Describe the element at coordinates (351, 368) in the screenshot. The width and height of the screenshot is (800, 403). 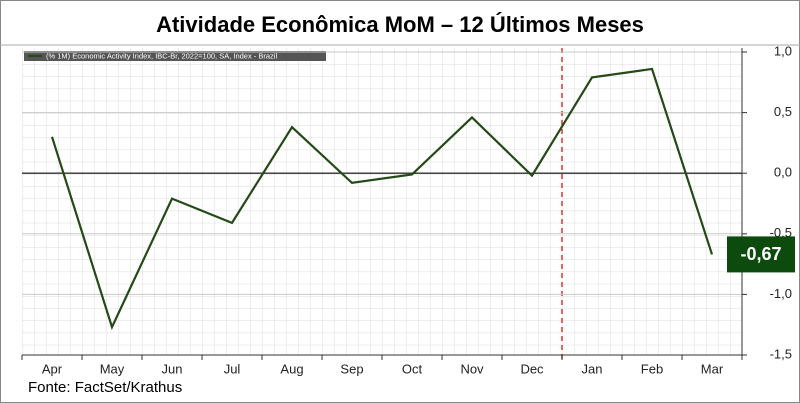
I see `x-tick-label: Sep` at that location.